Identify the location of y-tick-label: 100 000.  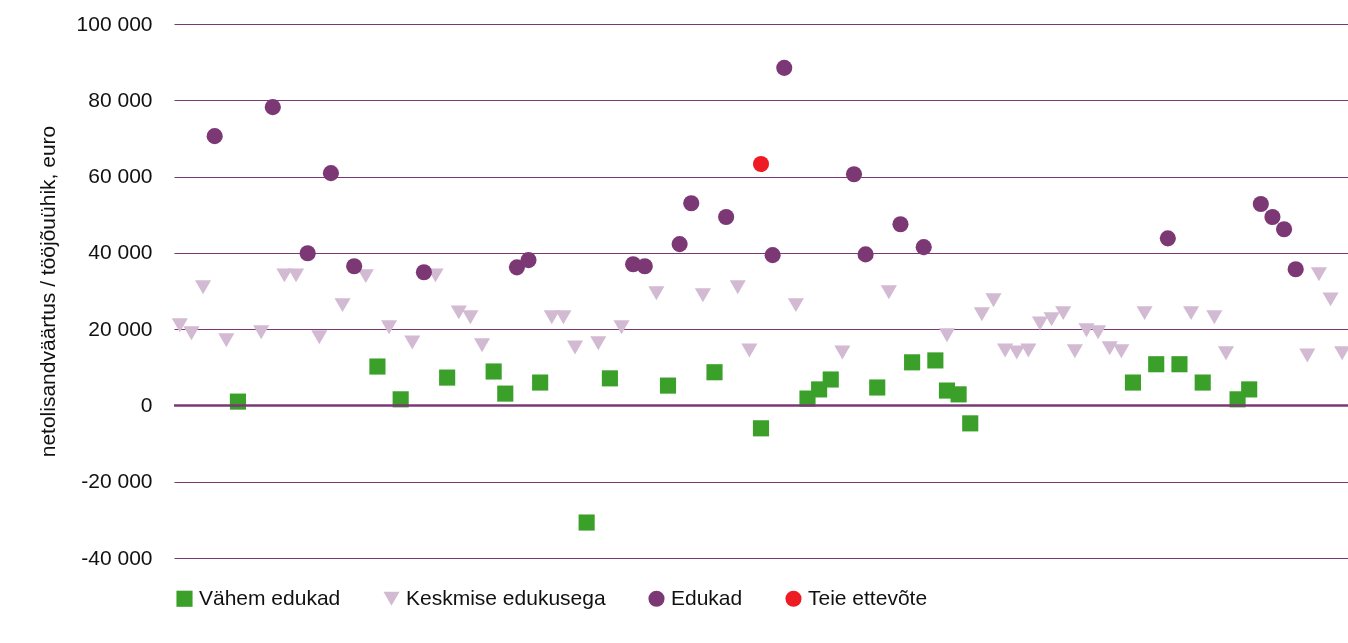
(114, 23).